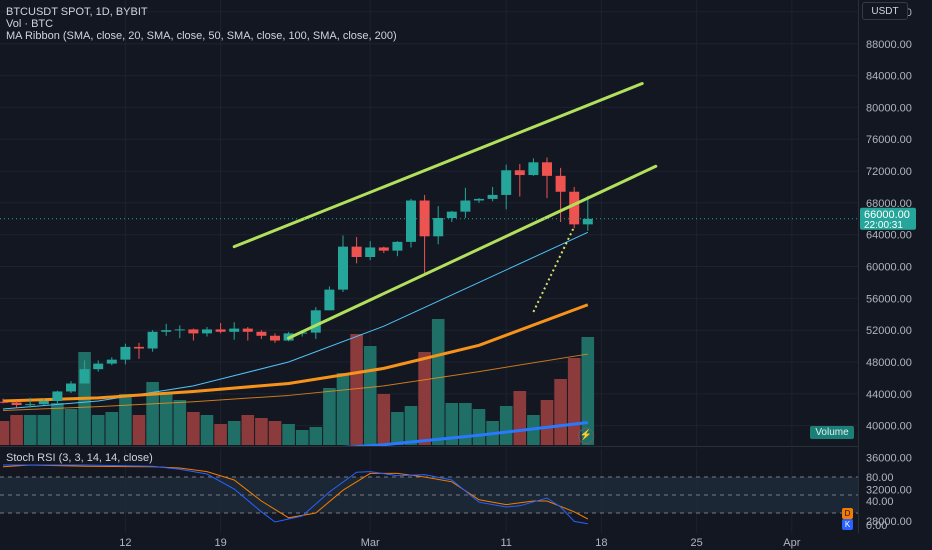 Image resolution: width=932 pixels, height=550 pixels. I want to click on projection-line, so click(554, 269).